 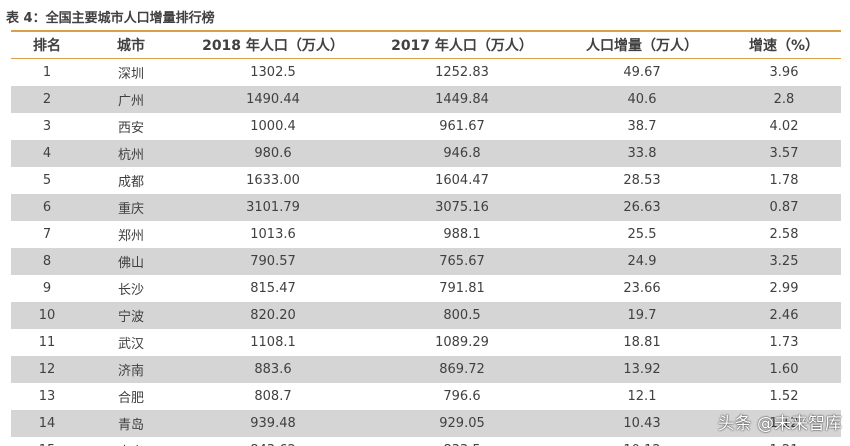 What do you see at coordinates (784, 72) in the screenshot?
I see `cell-growth-rate: 3.96` at bounding box center [784, 72].